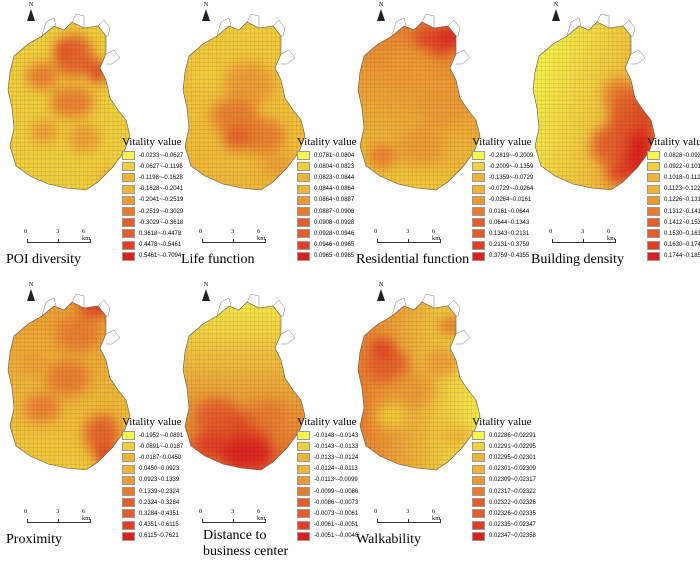 The height and width of the screenshot is (562, 700). What do you see at coordinates (673, 189) in the screenshot?
I see `legend-item: 0.1123~0.1226` at bounding box center [673, 189].